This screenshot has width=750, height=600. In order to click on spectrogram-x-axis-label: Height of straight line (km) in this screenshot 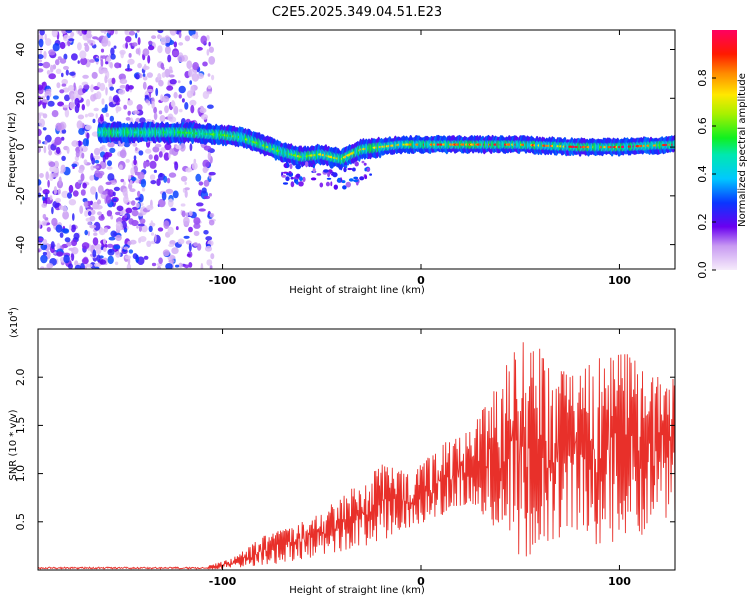, I will do `click(357, 290)`.